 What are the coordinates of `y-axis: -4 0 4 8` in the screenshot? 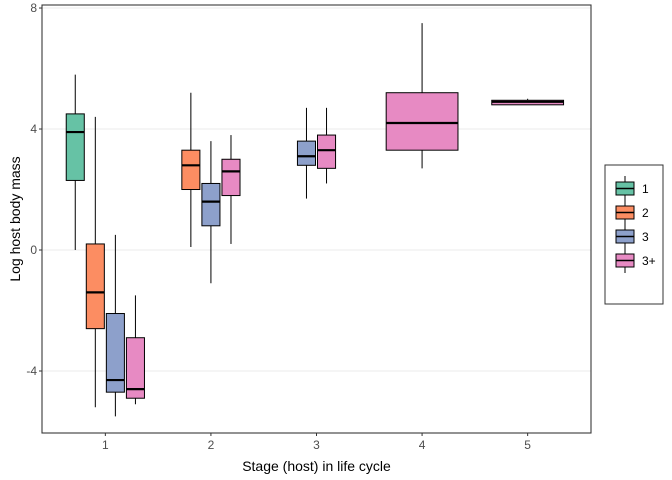 It's located at (34, 189).